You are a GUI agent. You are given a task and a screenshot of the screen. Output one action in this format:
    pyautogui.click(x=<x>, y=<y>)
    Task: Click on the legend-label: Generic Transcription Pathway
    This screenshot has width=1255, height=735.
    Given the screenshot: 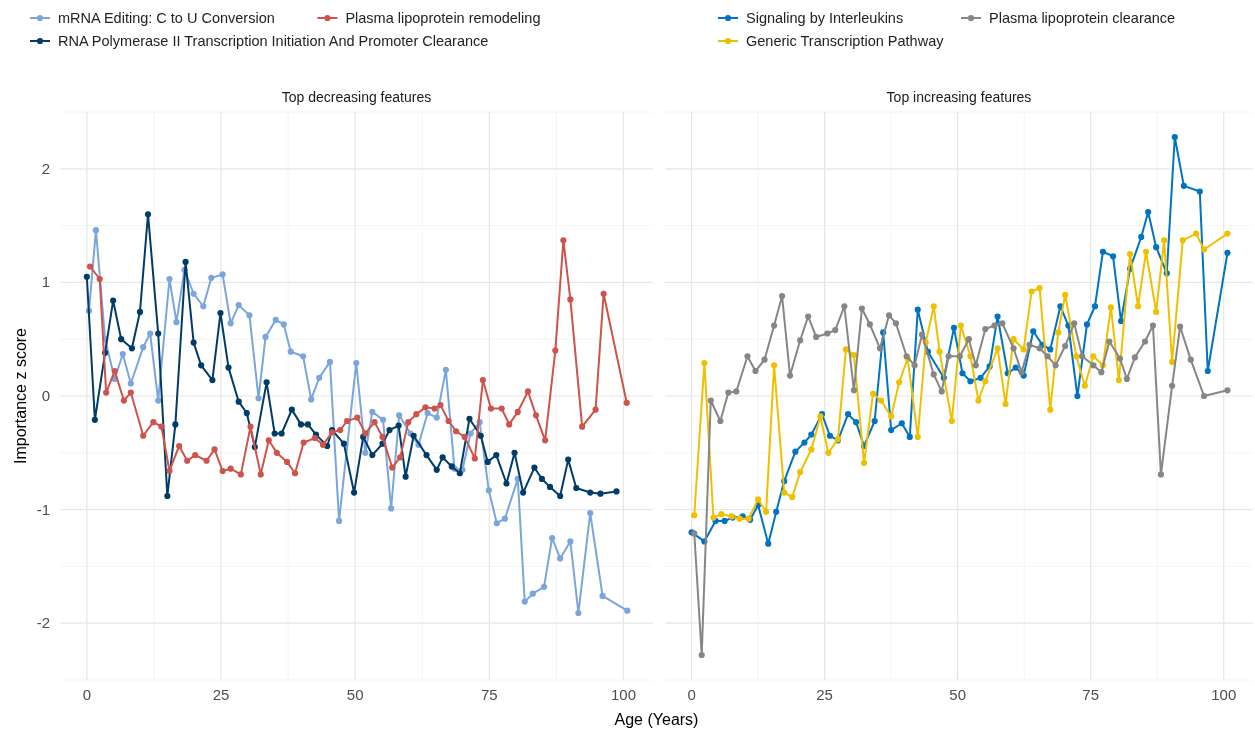 What is the action you would take?
    pyautogui.click(x=845, y=41)
    